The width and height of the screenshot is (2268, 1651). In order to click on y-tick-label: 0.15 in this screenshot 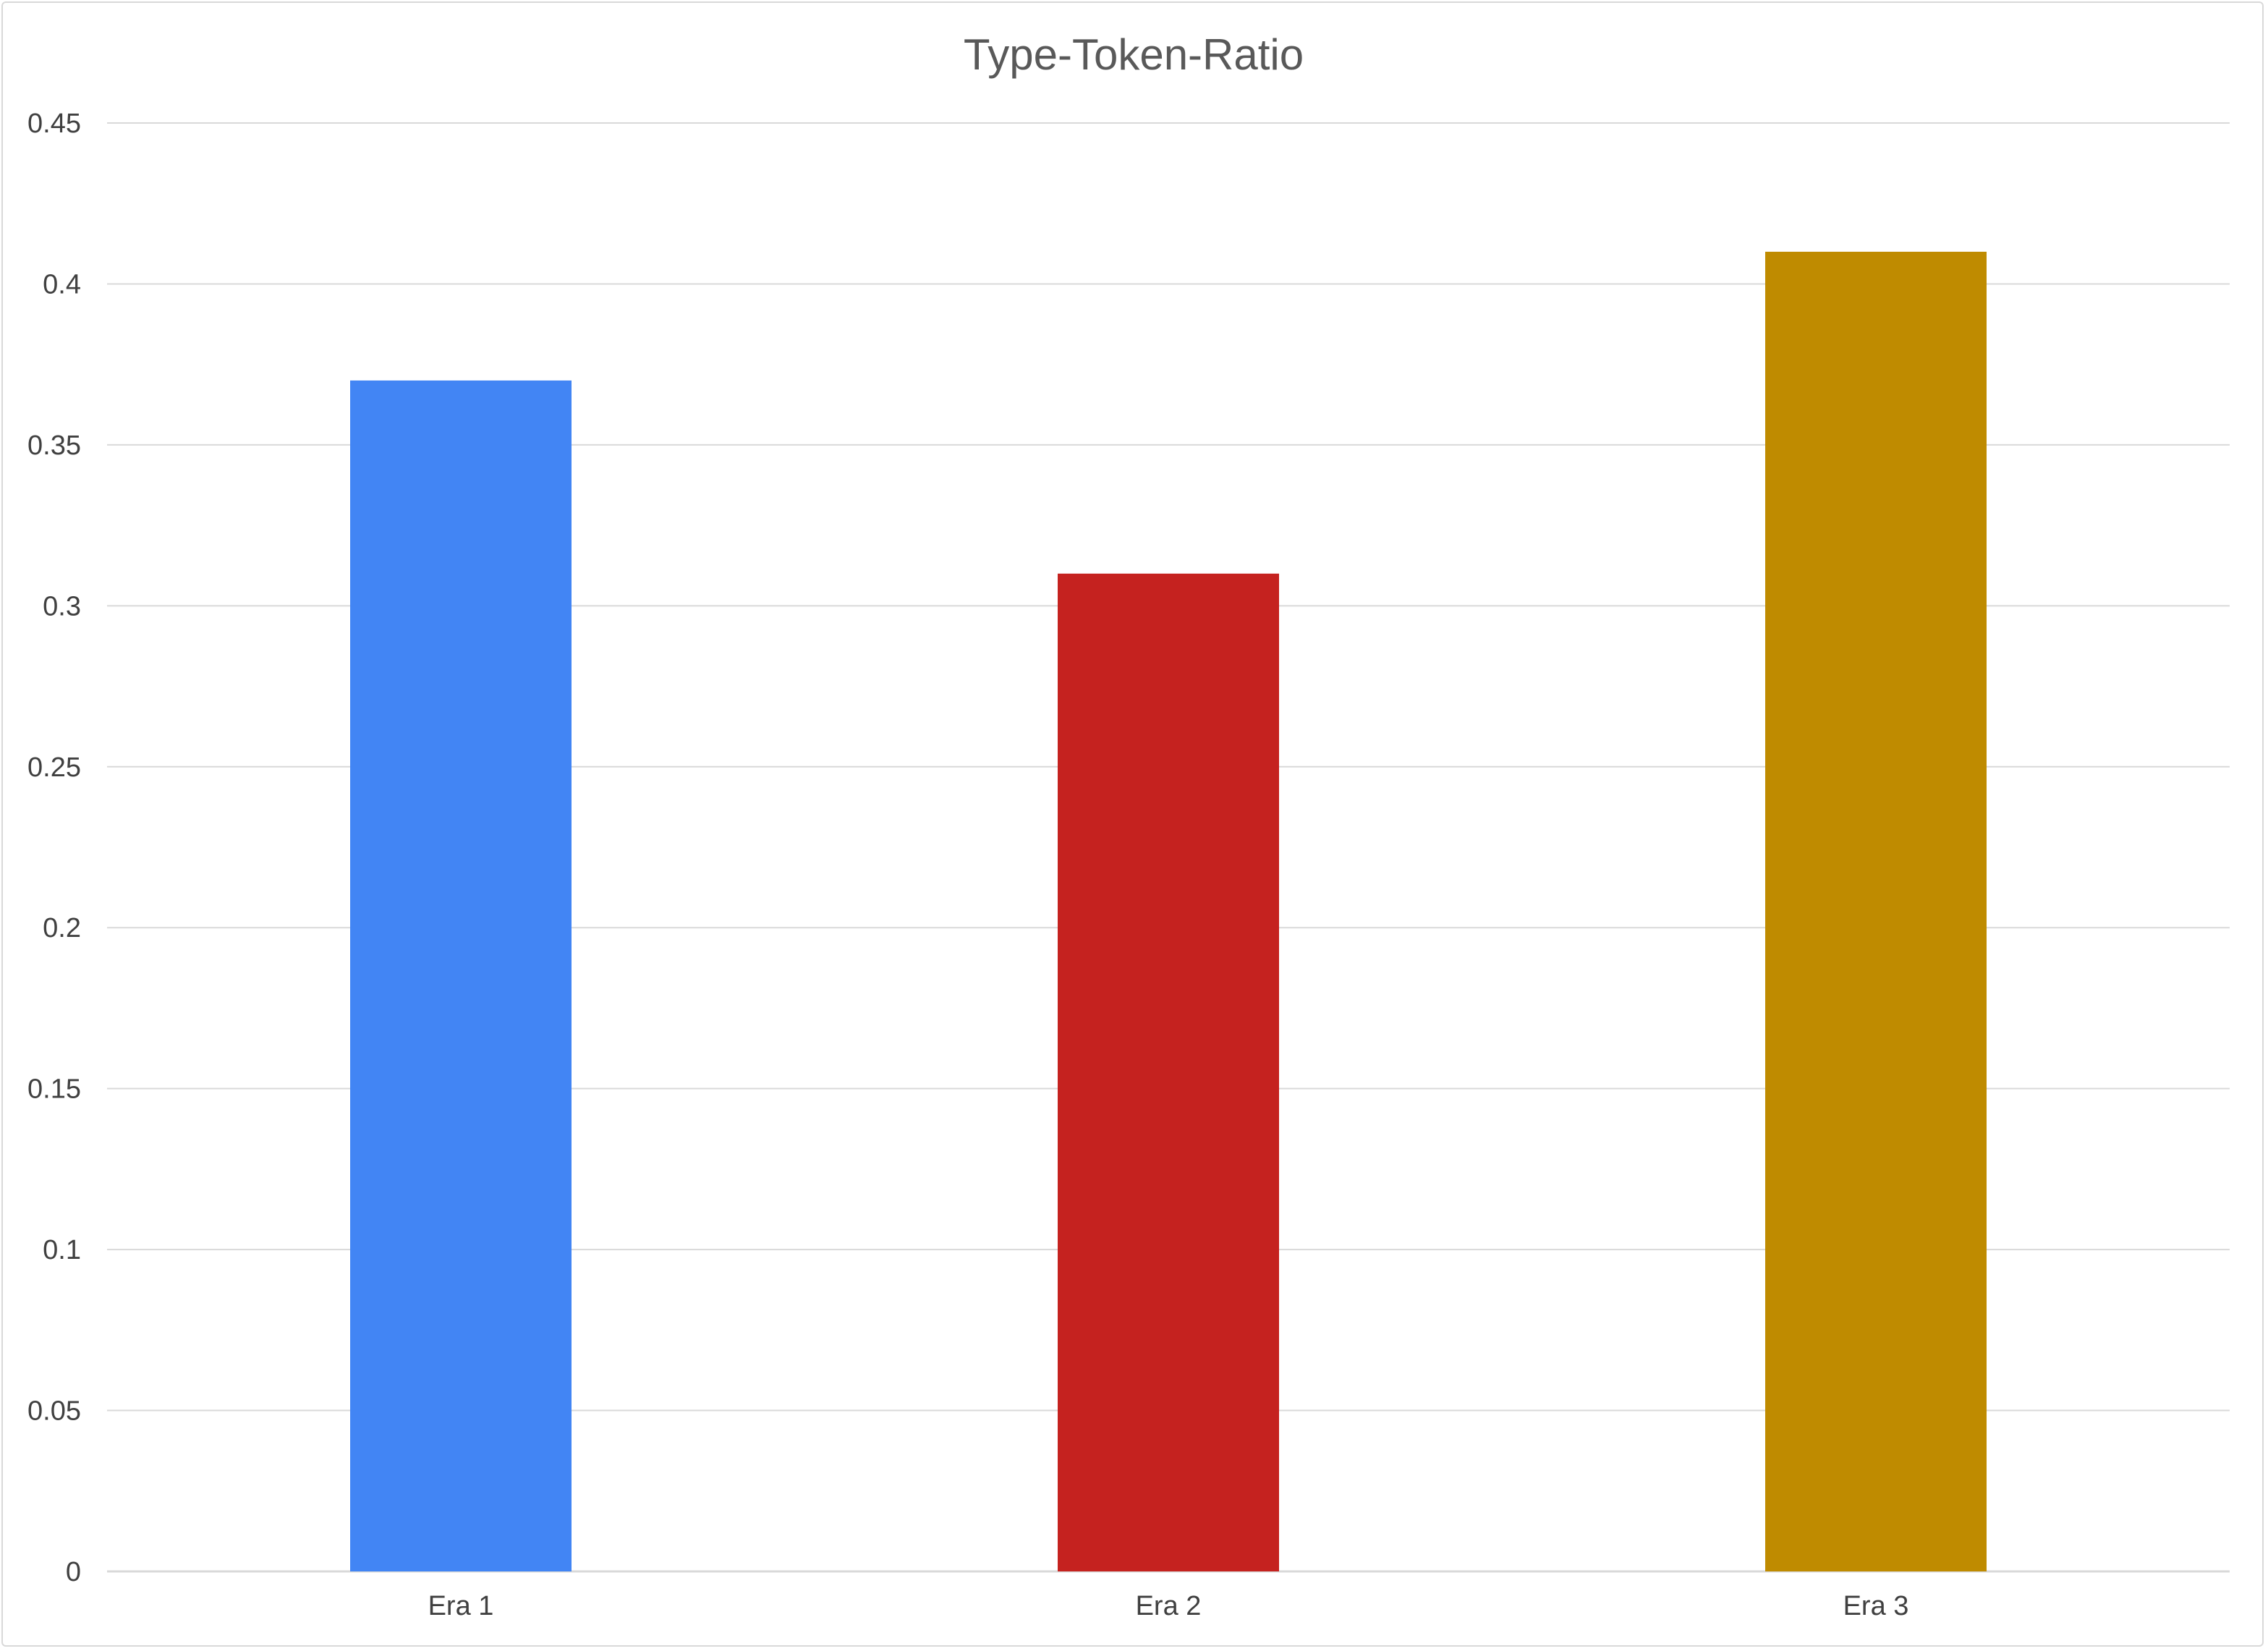, I will do `click(54, 1089)`.